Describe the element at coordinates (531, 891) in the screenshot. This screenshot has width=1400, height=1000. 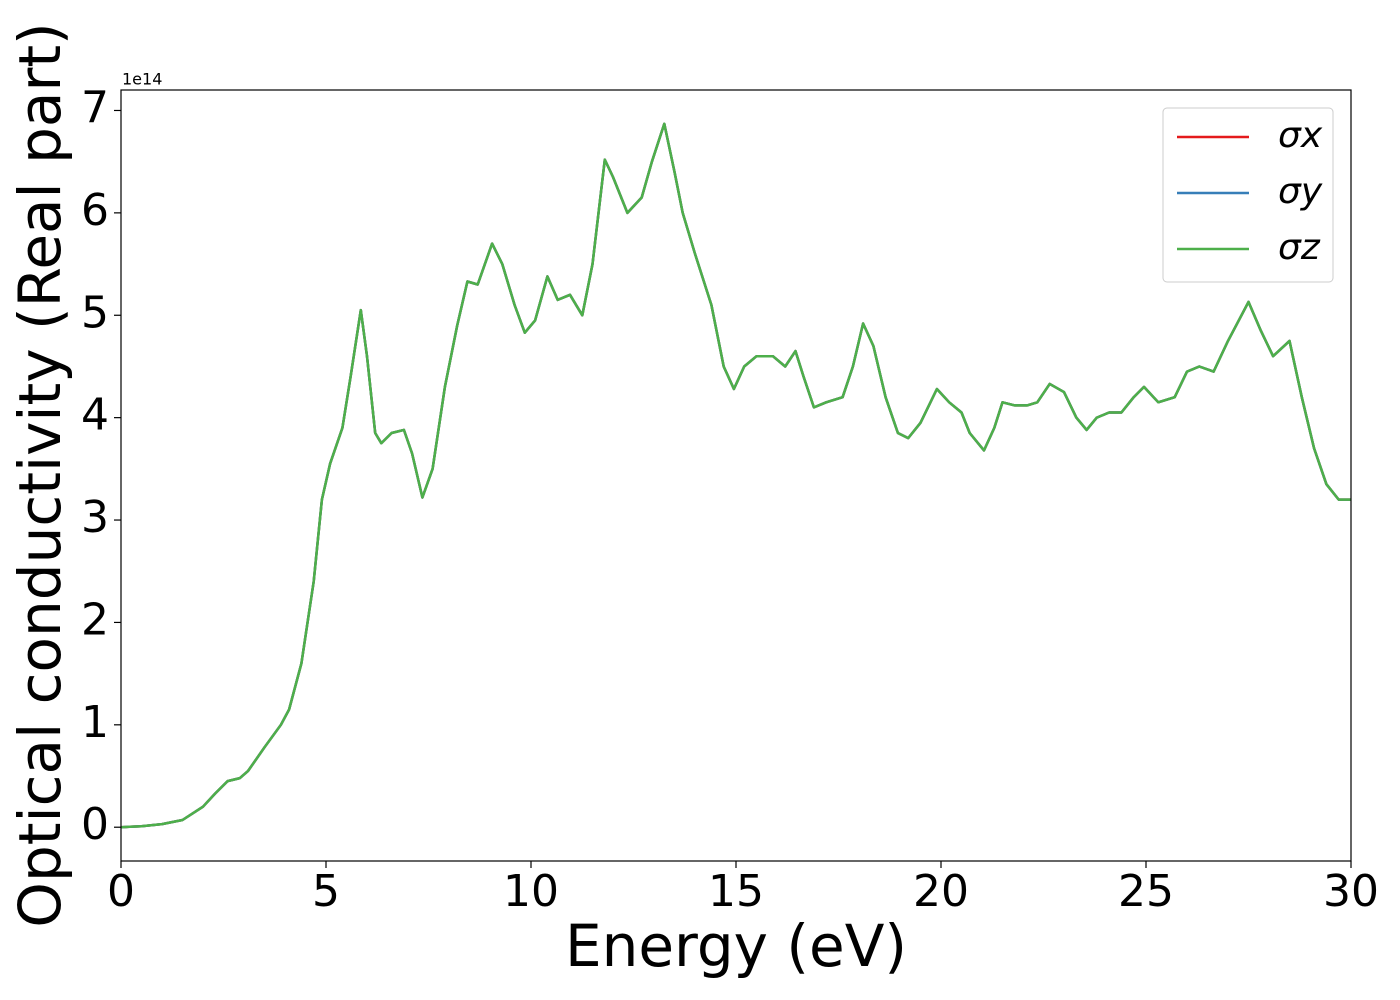
I see `x-tick-label: 10` at that location.